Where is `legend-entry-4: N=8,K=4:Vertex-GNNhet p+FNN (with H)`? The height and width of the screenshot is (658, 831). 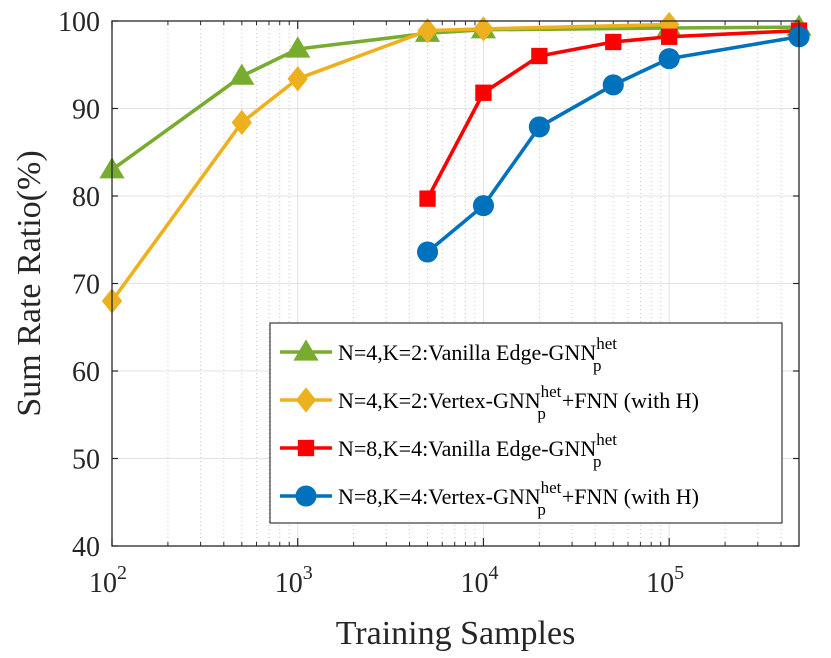 legend-entry-4: N=8,K=4:Vertex-GNNhet p+FNN (with H) is located at coordinates (489, 498).